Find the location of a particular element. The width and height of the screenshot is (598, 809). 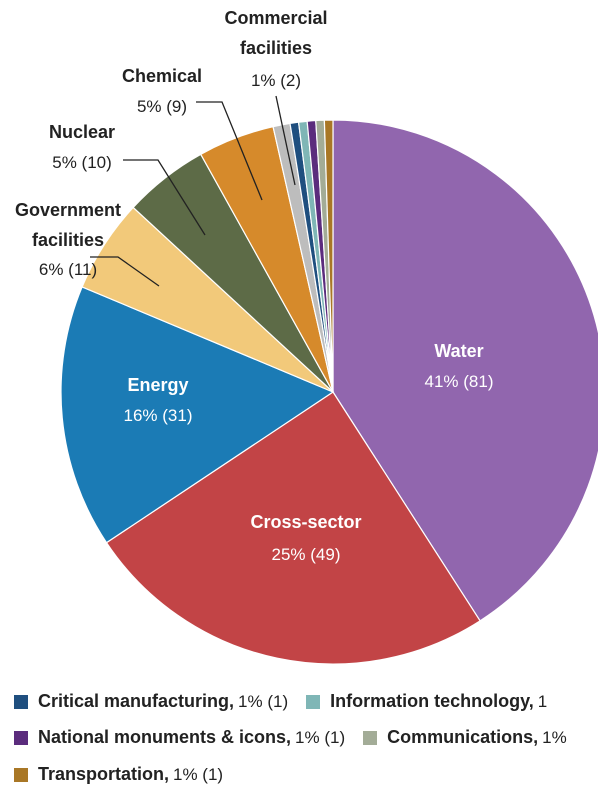

legend-label: Information technology, is located at coordinates (432, 701).